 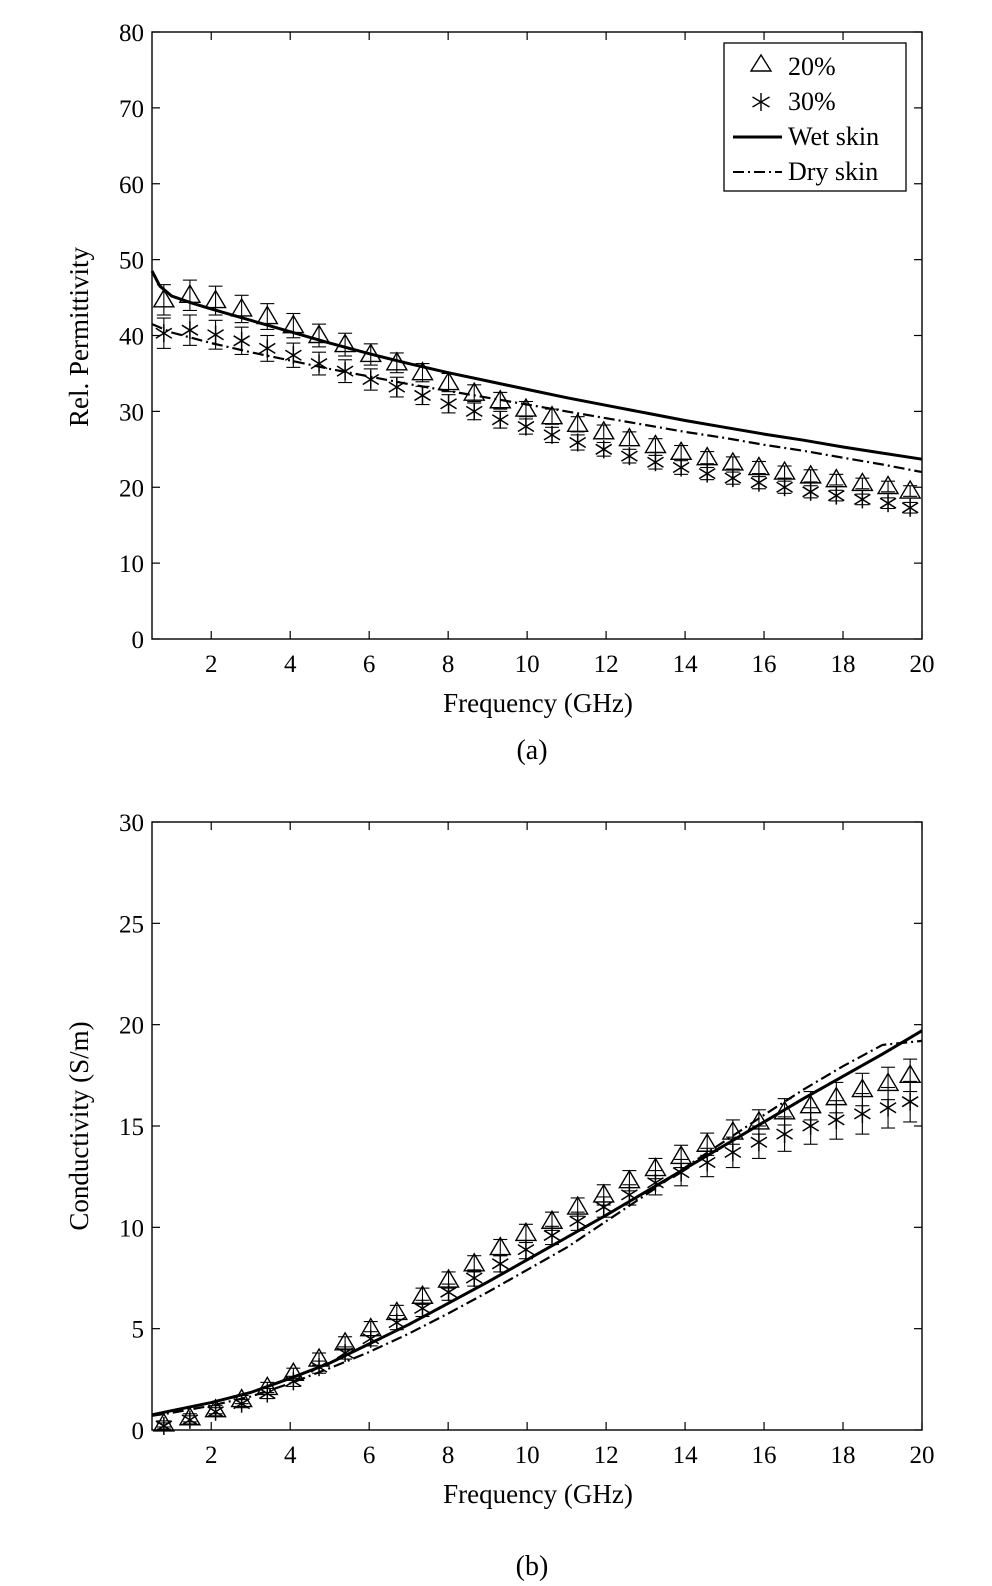 What do you see at coordinates (606, 664) in the screenshot?
I see `permittivity-x-tick-label: 12` at bounding box center [606, 664].